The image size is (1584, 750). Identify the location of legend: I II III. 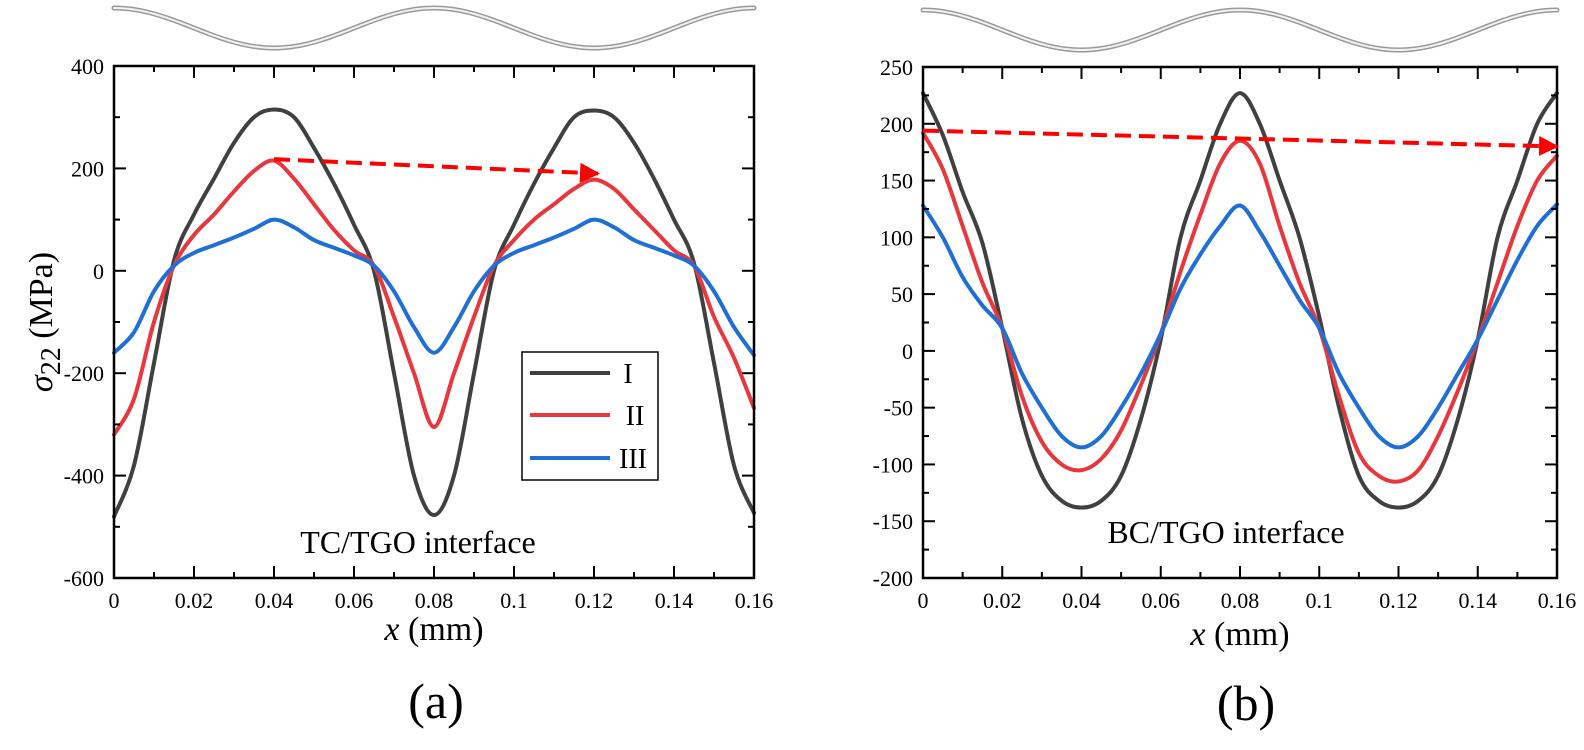
(590, 416).